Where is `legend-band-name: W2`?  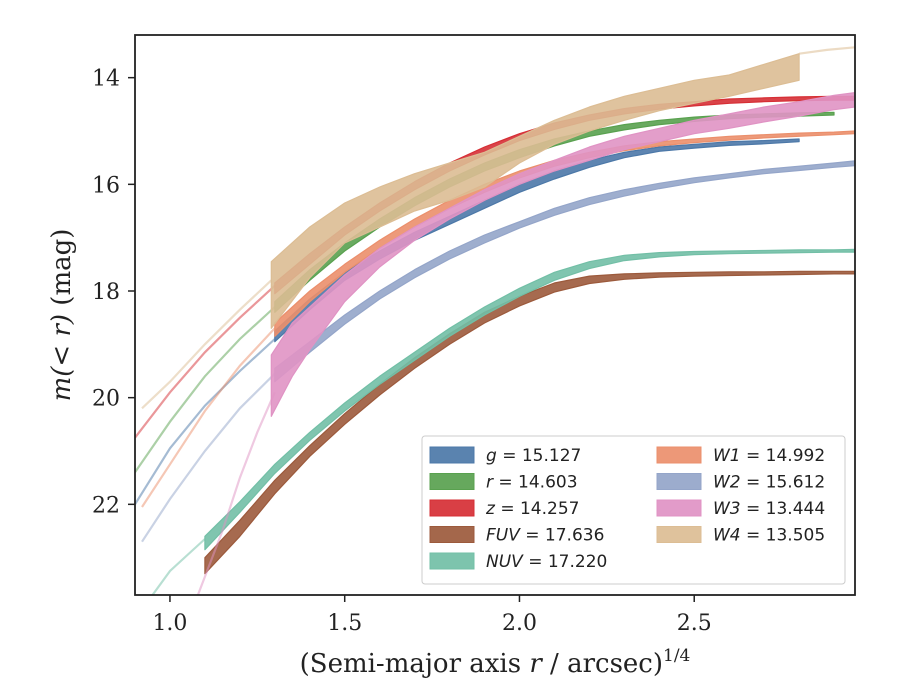 legend-band-name: W2 is located at coordinates (727, 483).